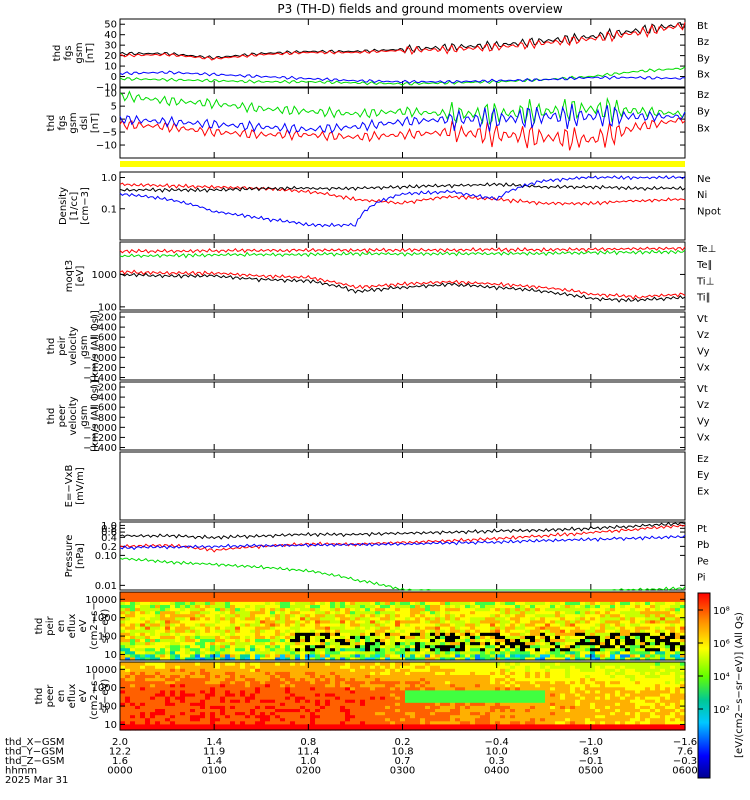 The image size is (750, 800). I want to click on y-label-line: fgs, so click(68, 52).